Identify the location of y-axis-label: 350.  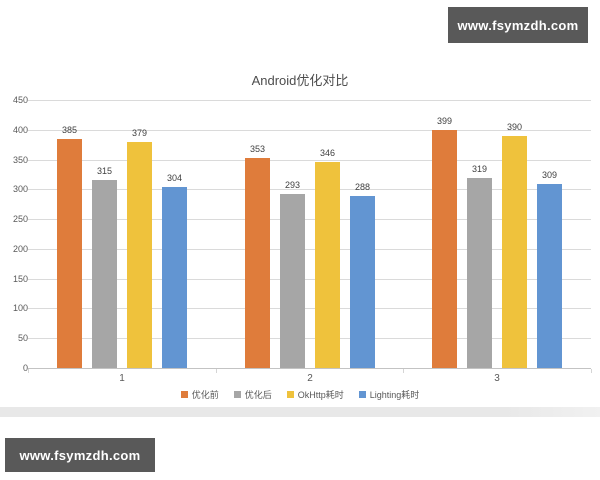
(20, 160).